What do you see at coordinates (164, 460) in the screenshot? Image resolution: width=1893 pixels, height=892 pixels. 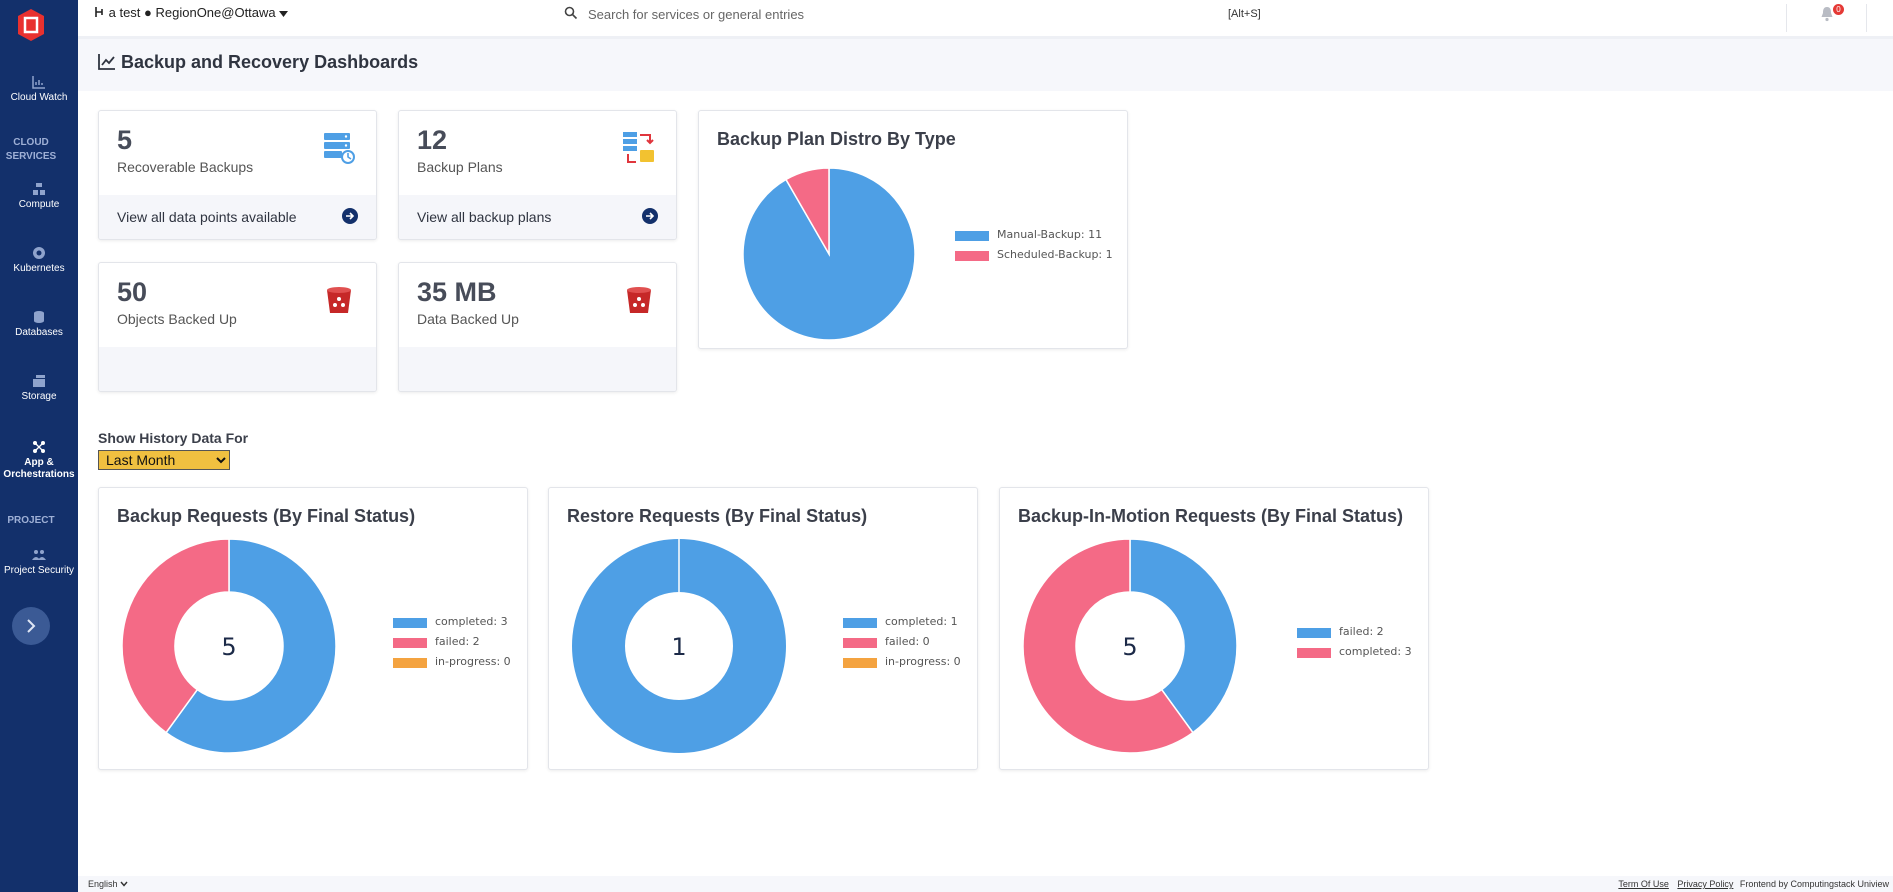 I see `history-period-select: Last Month` at bounding box center [164, 460].